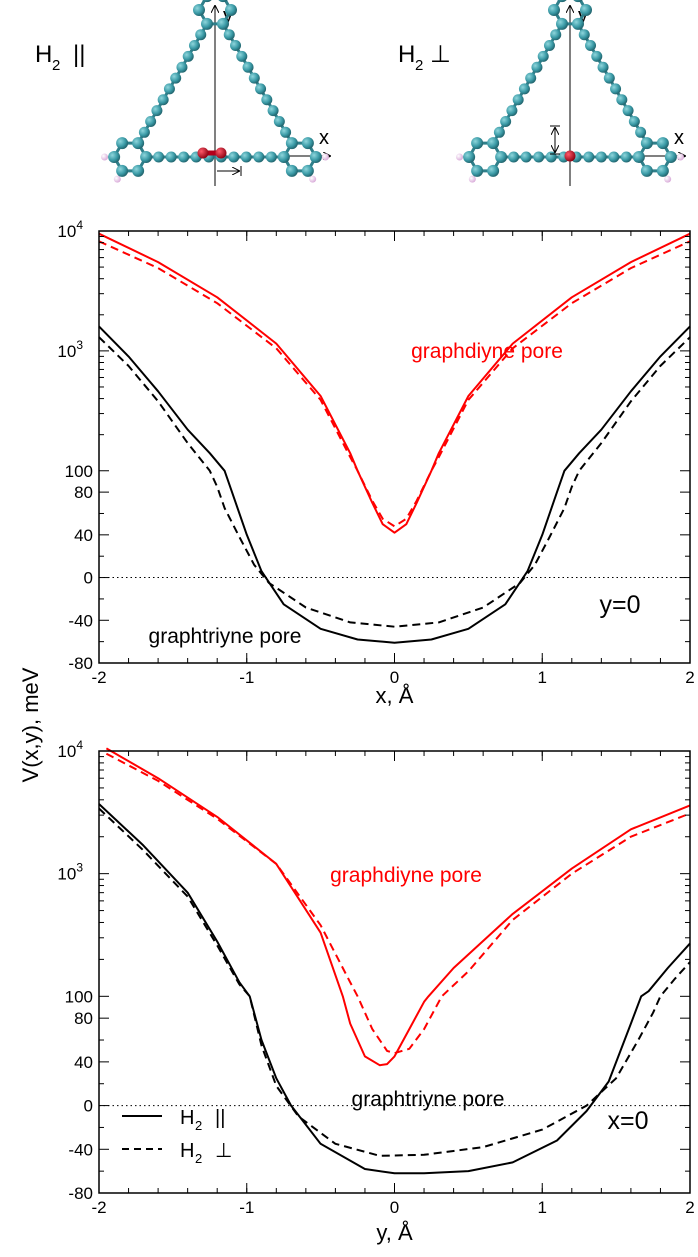  I want to click on h2-molecule, so click(212, 153).